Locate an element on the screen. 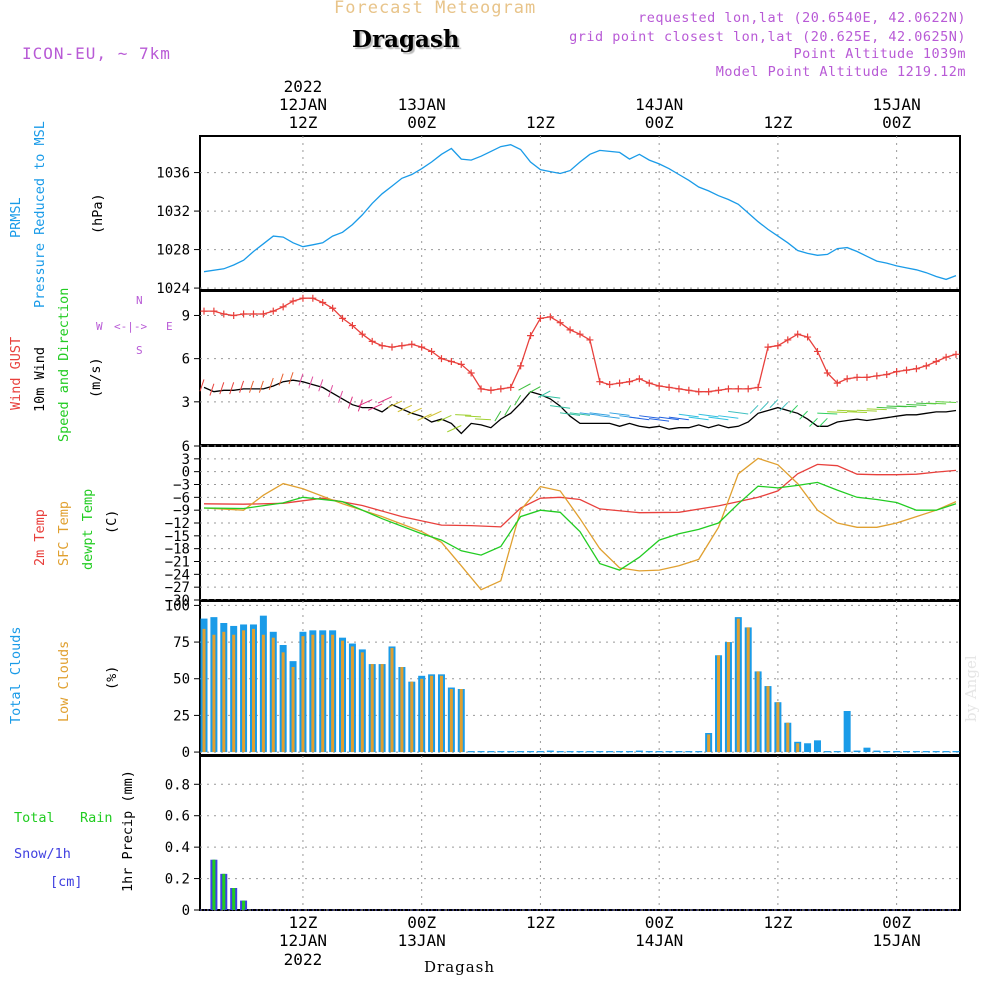  wind10m-line is located at coordinates (580, 407).